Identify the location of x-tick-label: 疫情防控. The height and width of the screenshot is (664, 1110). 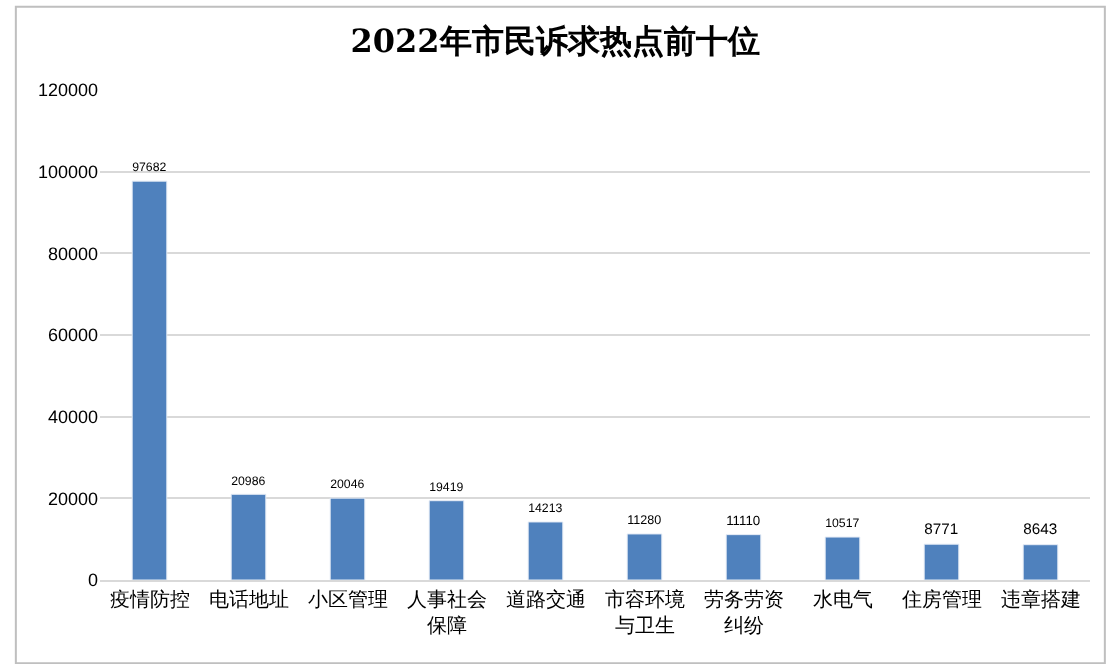
(149, 600).